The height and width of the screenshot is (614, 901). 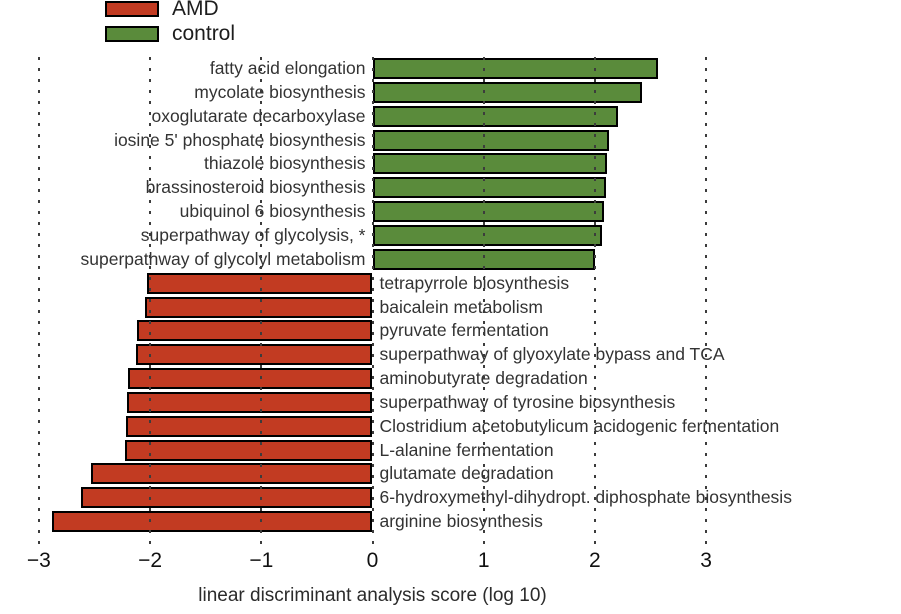 I want to click on bar-row: pyruvate fermentation, so click(x=450, y=331).